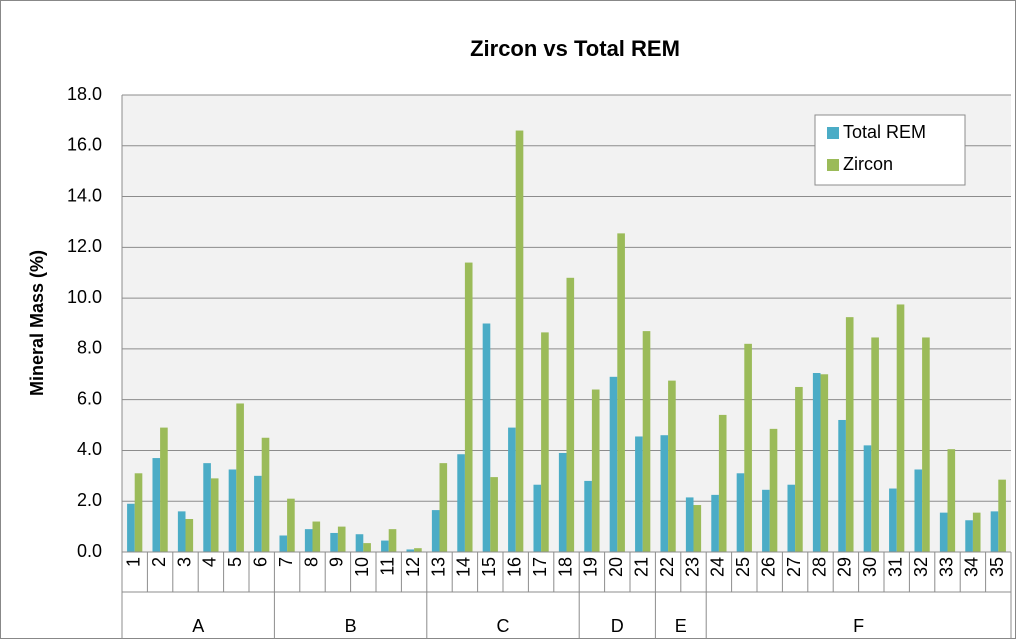 This screenshot has width=1016, height=644. I want to click on x-tick-label: 25, so click(743, 567).